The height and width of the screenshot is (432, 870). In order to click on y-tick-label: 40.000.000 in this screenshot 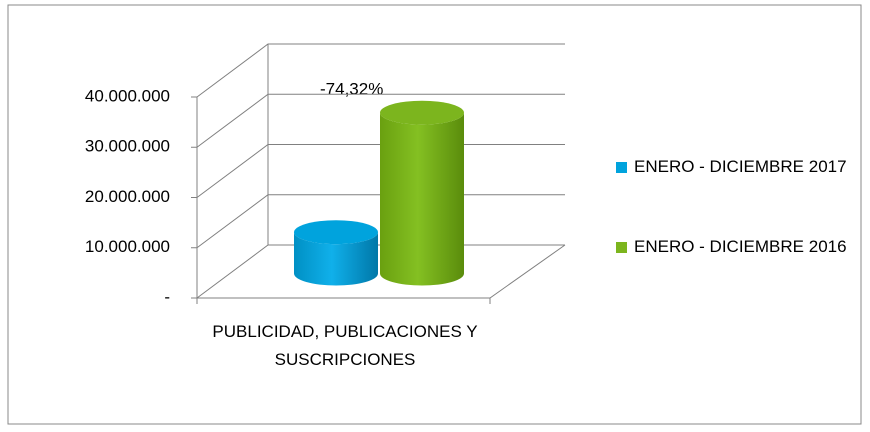, I will do `click(127, 95)`.